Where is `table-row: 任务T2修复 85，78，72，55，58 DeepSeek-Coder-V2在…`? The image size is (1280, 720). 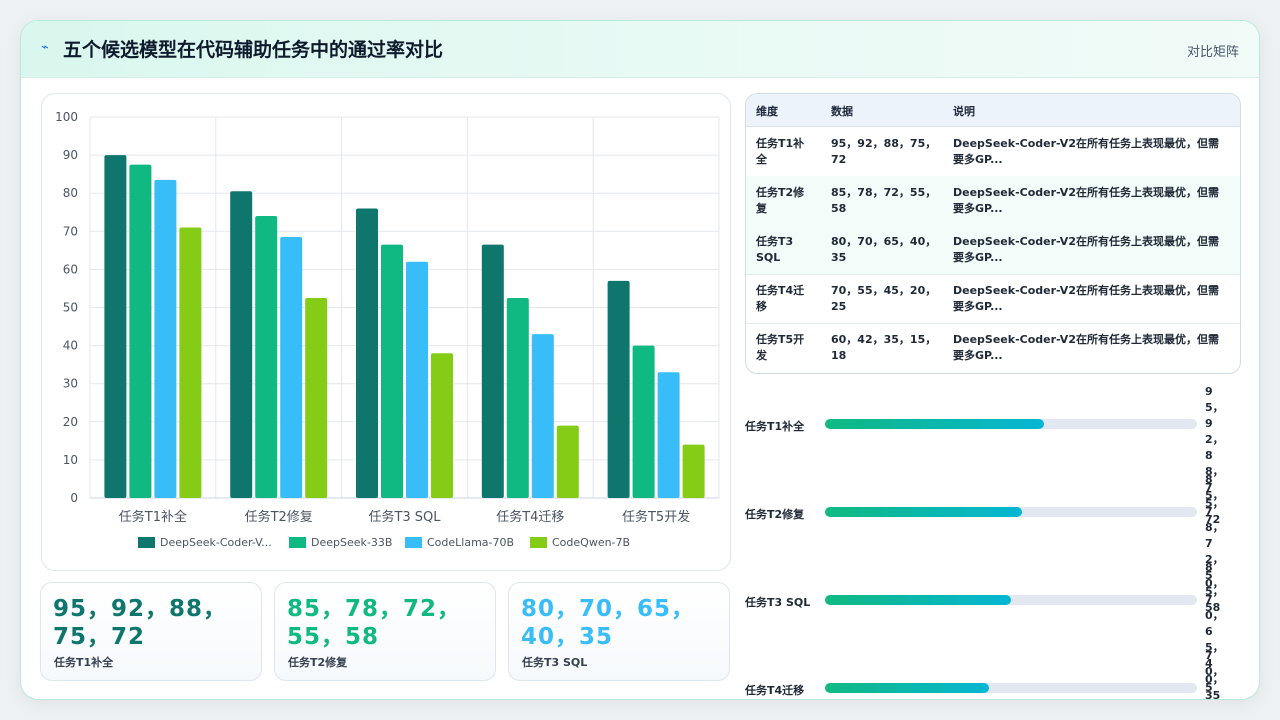 table-row: 任务T2修复 85，78，72，55，58 DeepSeek-Coder-V2在… is located at coordinates (993, 201).